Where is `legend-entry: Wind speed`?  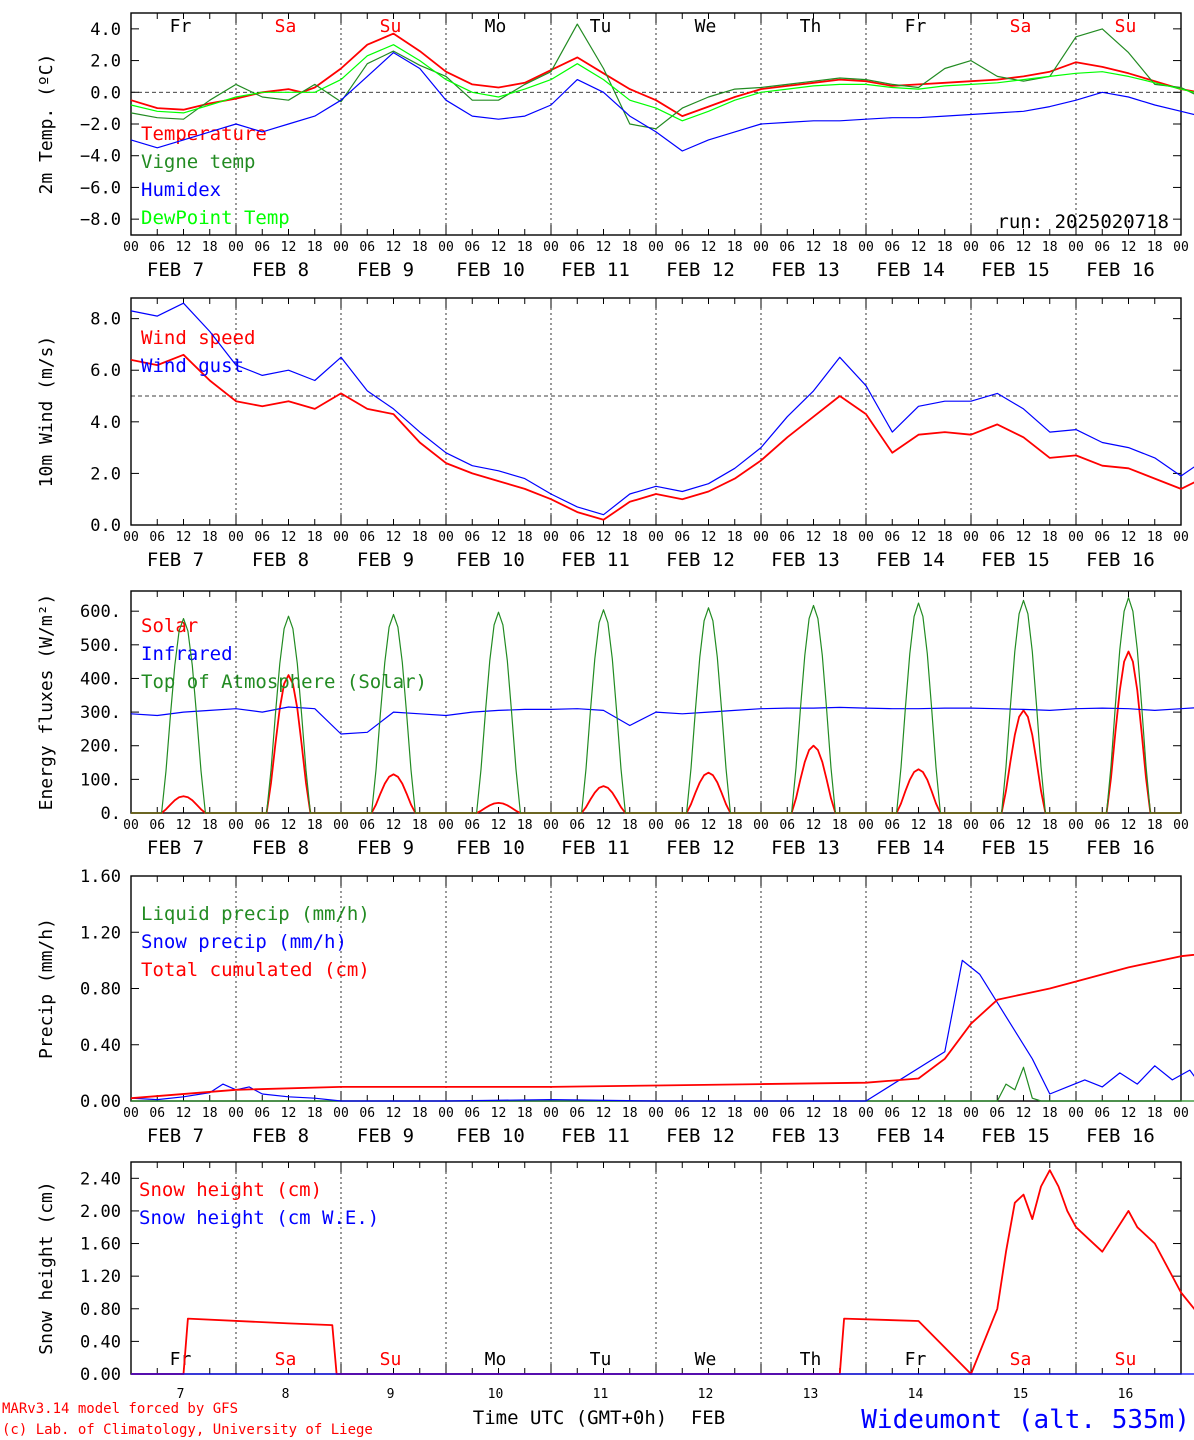 legend-entry: Wind speed is located at coordinates (198, 338).